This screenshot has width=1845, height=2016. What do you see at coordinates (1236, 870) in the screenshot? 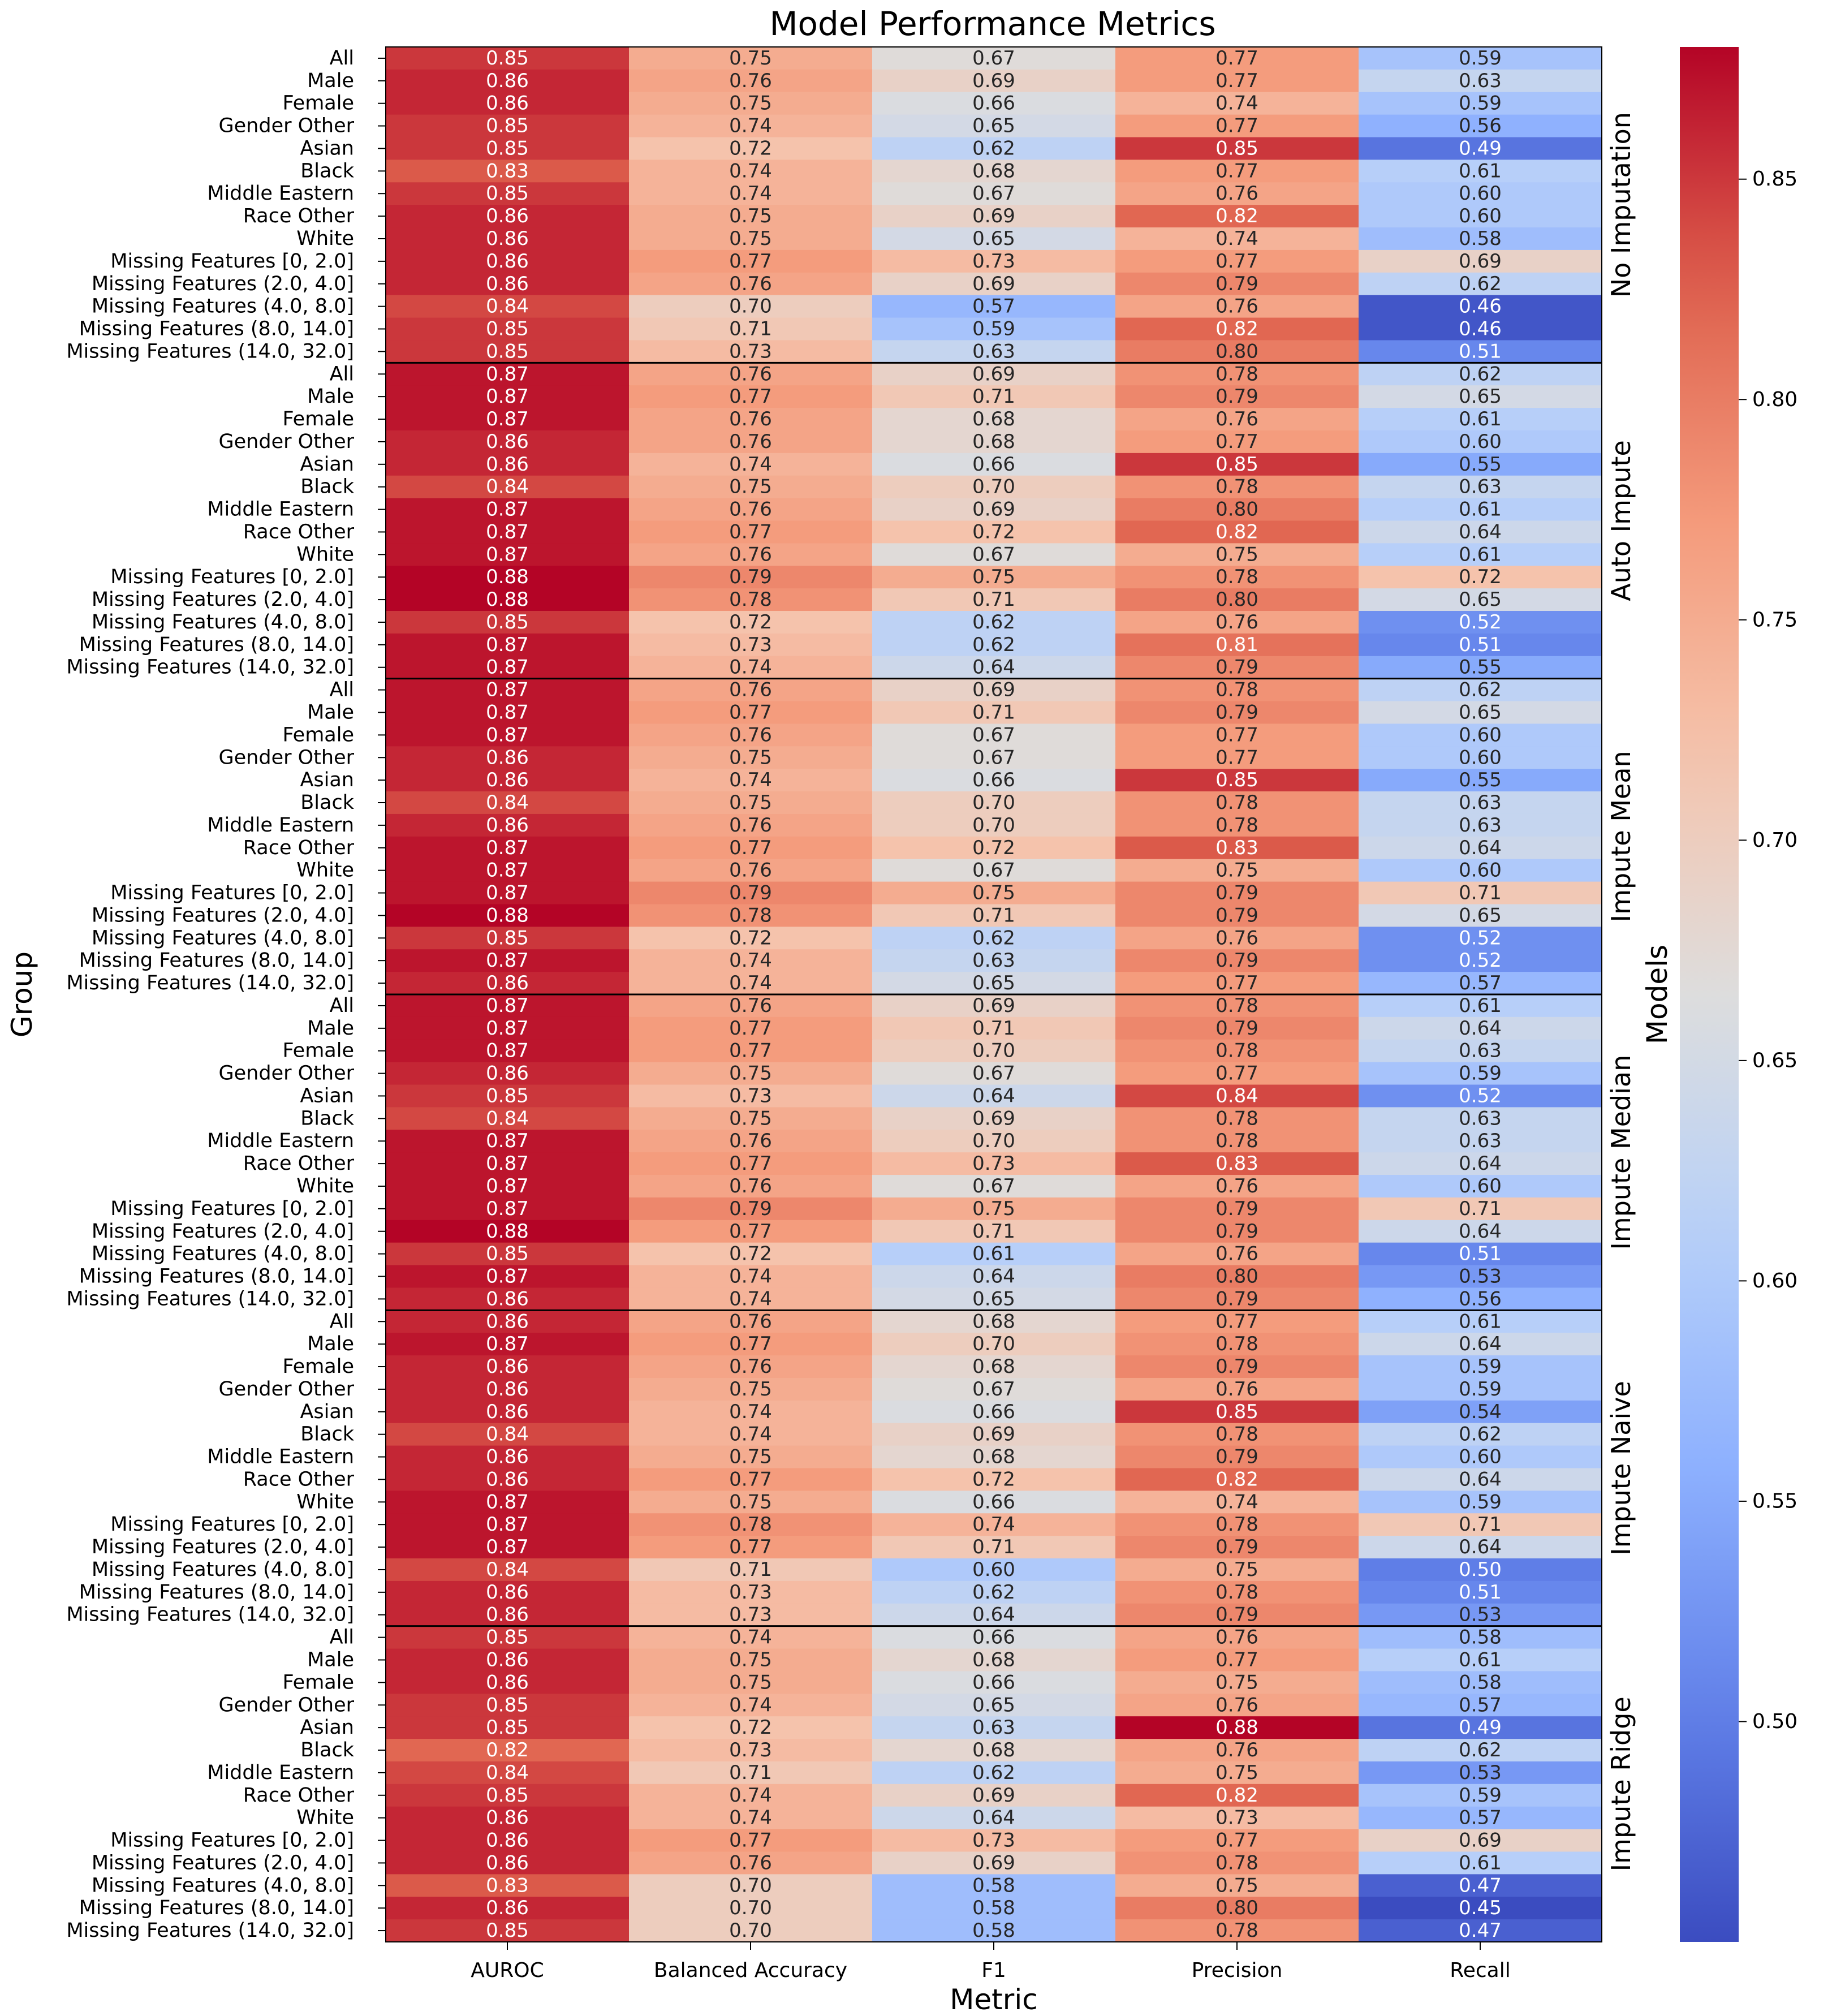
I see `cell-value-label: 0.75` at bounding box center [1236, 870].